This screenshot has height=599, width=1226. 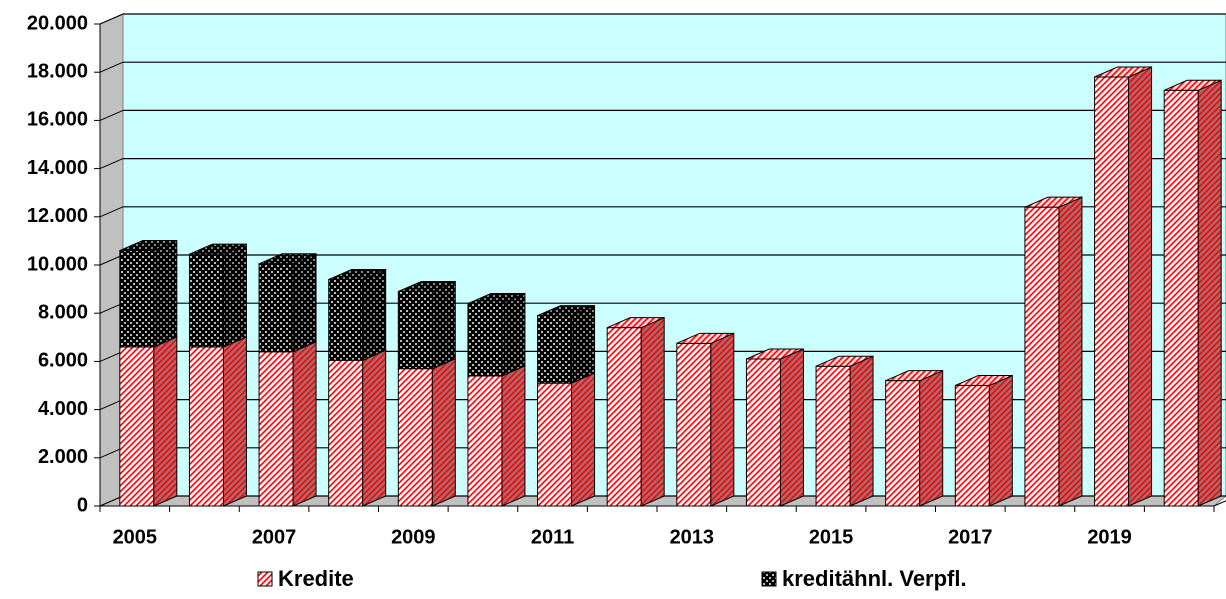 I want to click on x-tick-label: 2005, so click(x=135, y=537).